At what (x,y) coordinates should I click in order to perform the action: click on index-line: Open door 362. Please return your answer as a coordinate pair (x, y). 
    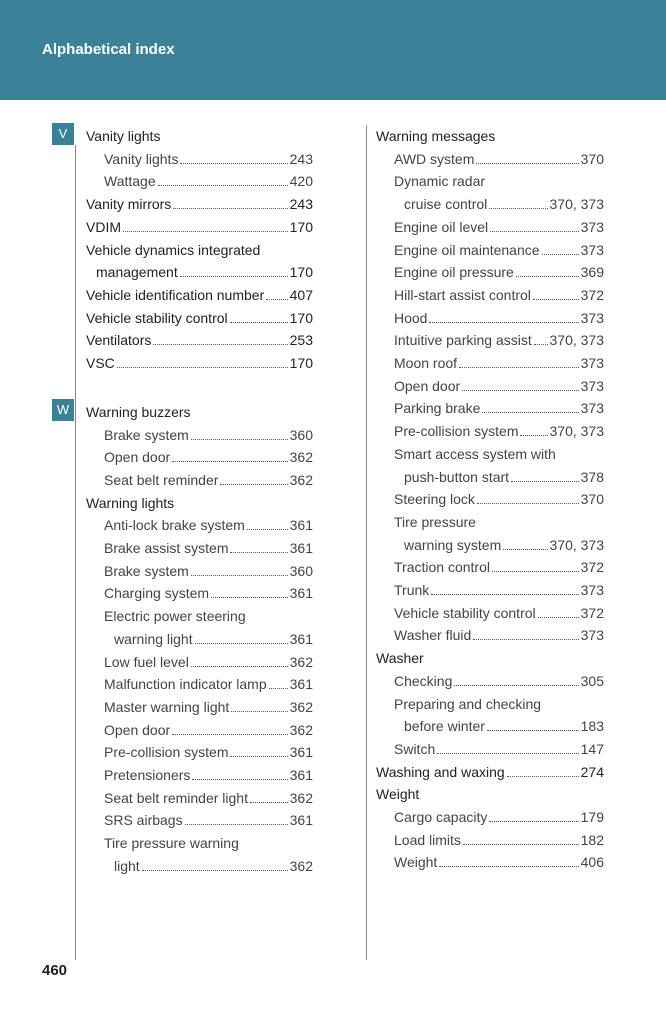
    Looking at the image, I should click on (208, 455).